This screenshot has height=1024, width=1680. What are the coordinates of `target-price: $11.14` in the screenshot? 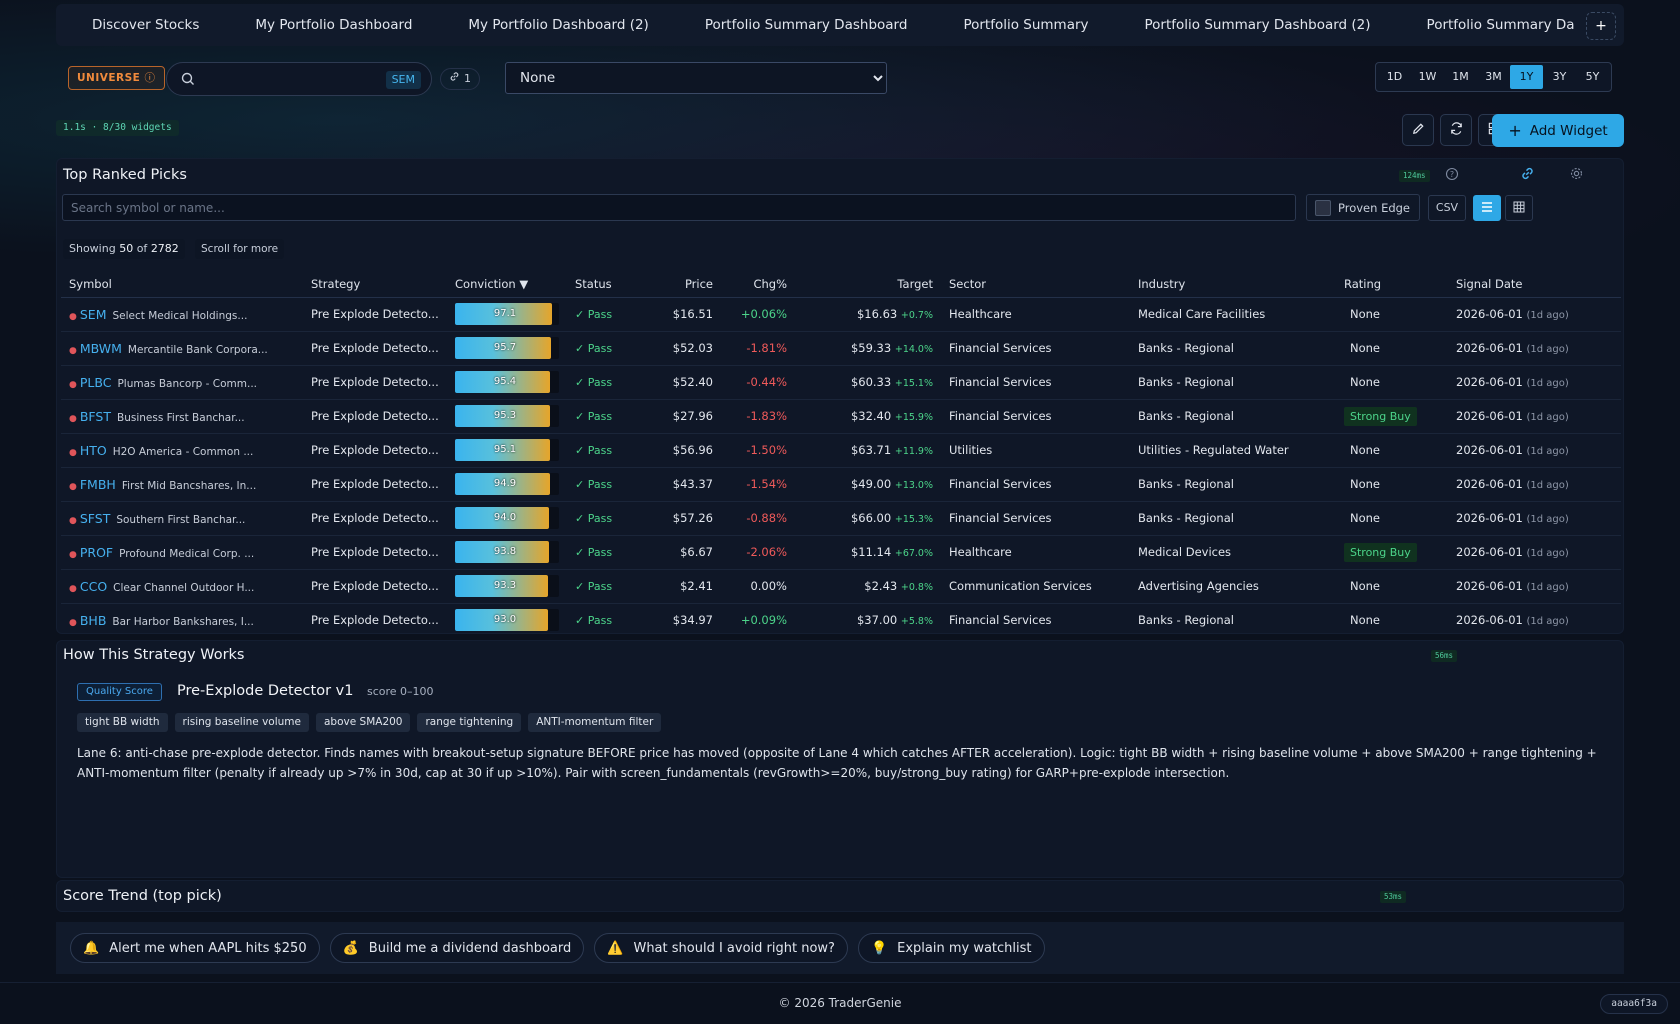 It's located at (871, 552).